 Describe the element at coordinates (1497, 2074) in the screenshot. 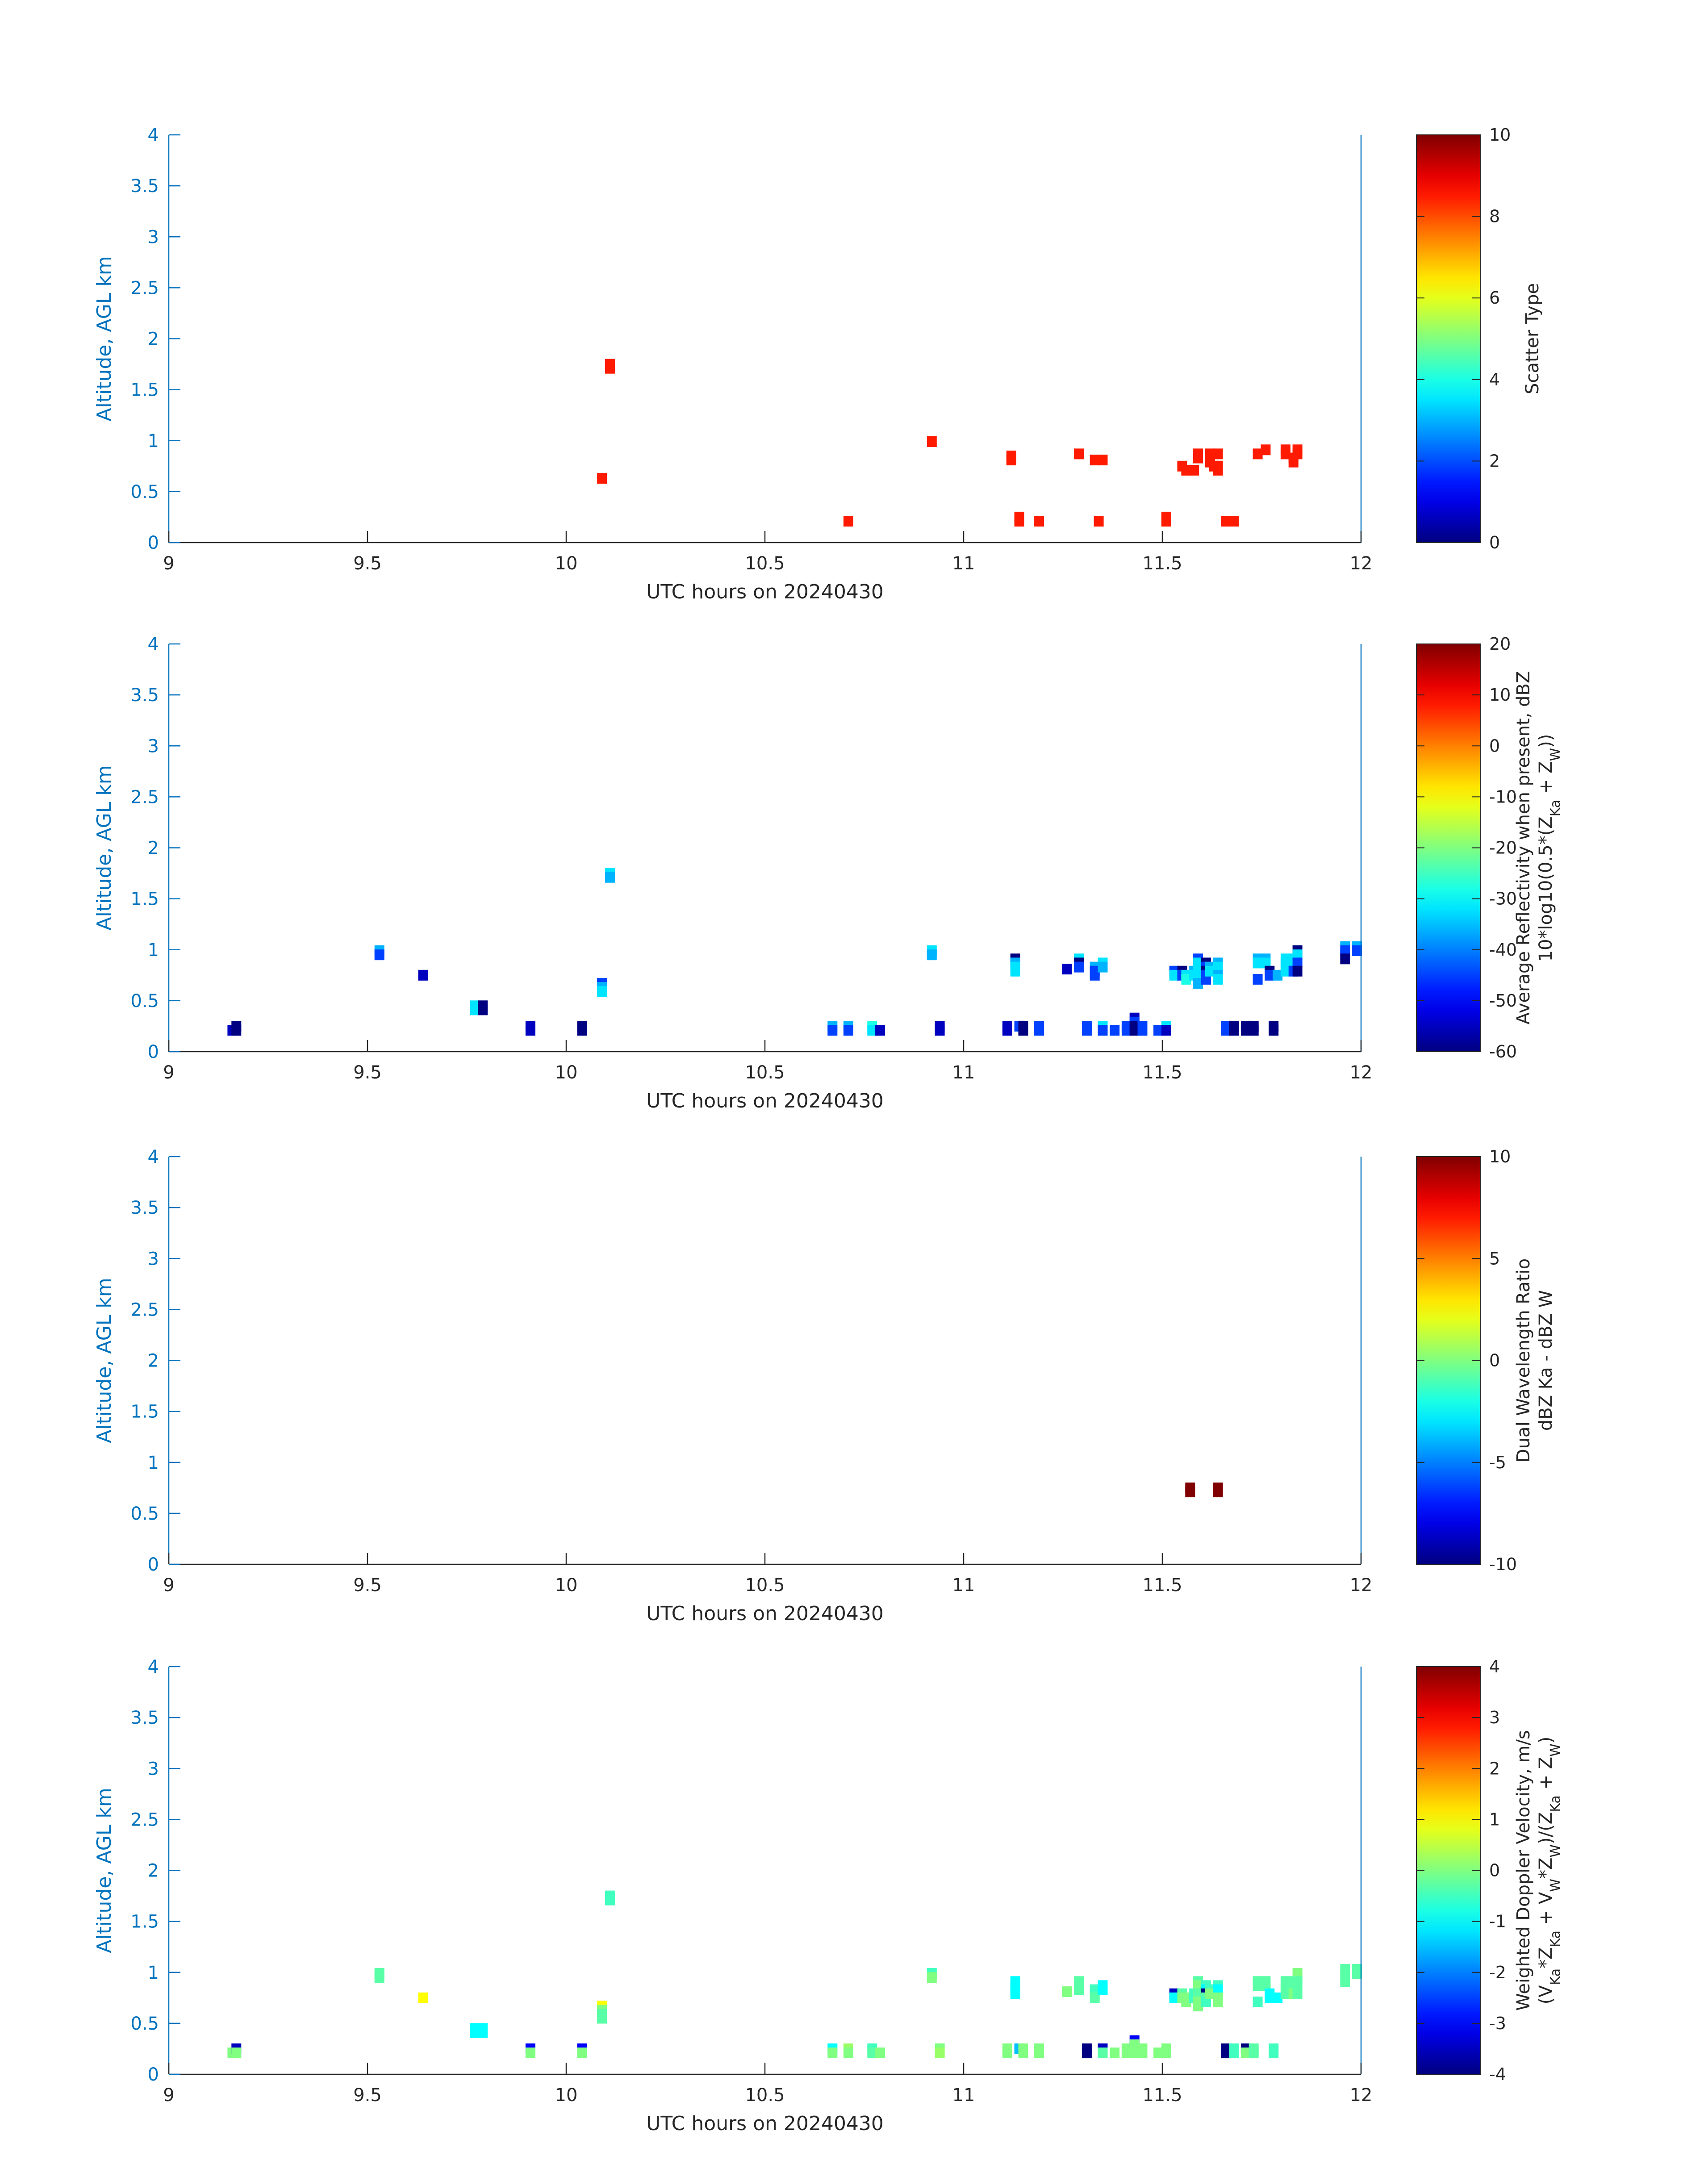

I see `colorbar-tick-label: -4` at that location.